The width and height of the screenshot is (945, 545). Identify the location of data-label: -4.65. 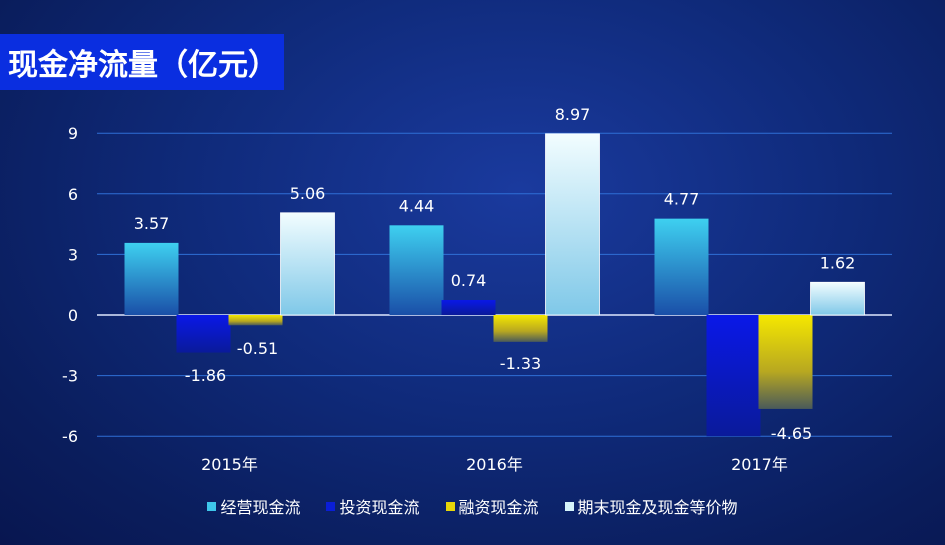
(791, 433).